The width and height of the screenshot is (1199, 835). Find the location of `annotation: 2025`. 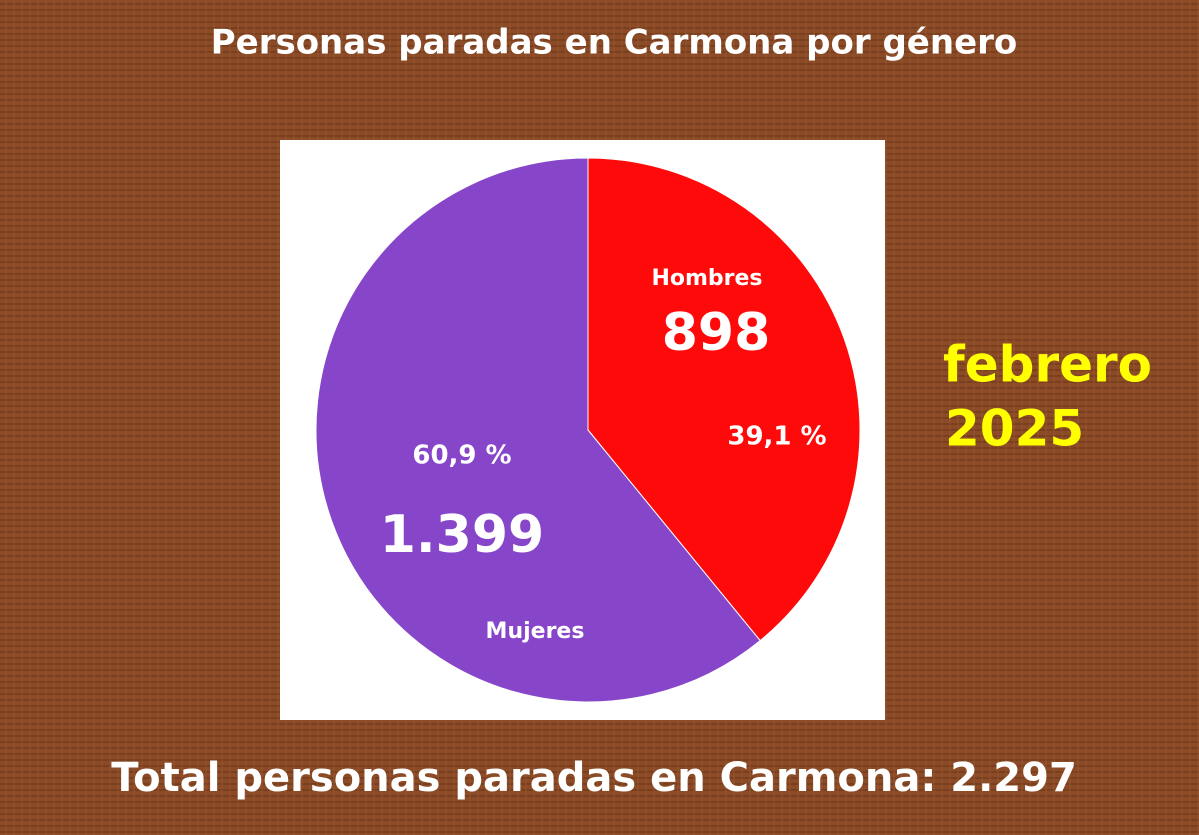

annotation: 2025 is located at coordinates (1014, 429).